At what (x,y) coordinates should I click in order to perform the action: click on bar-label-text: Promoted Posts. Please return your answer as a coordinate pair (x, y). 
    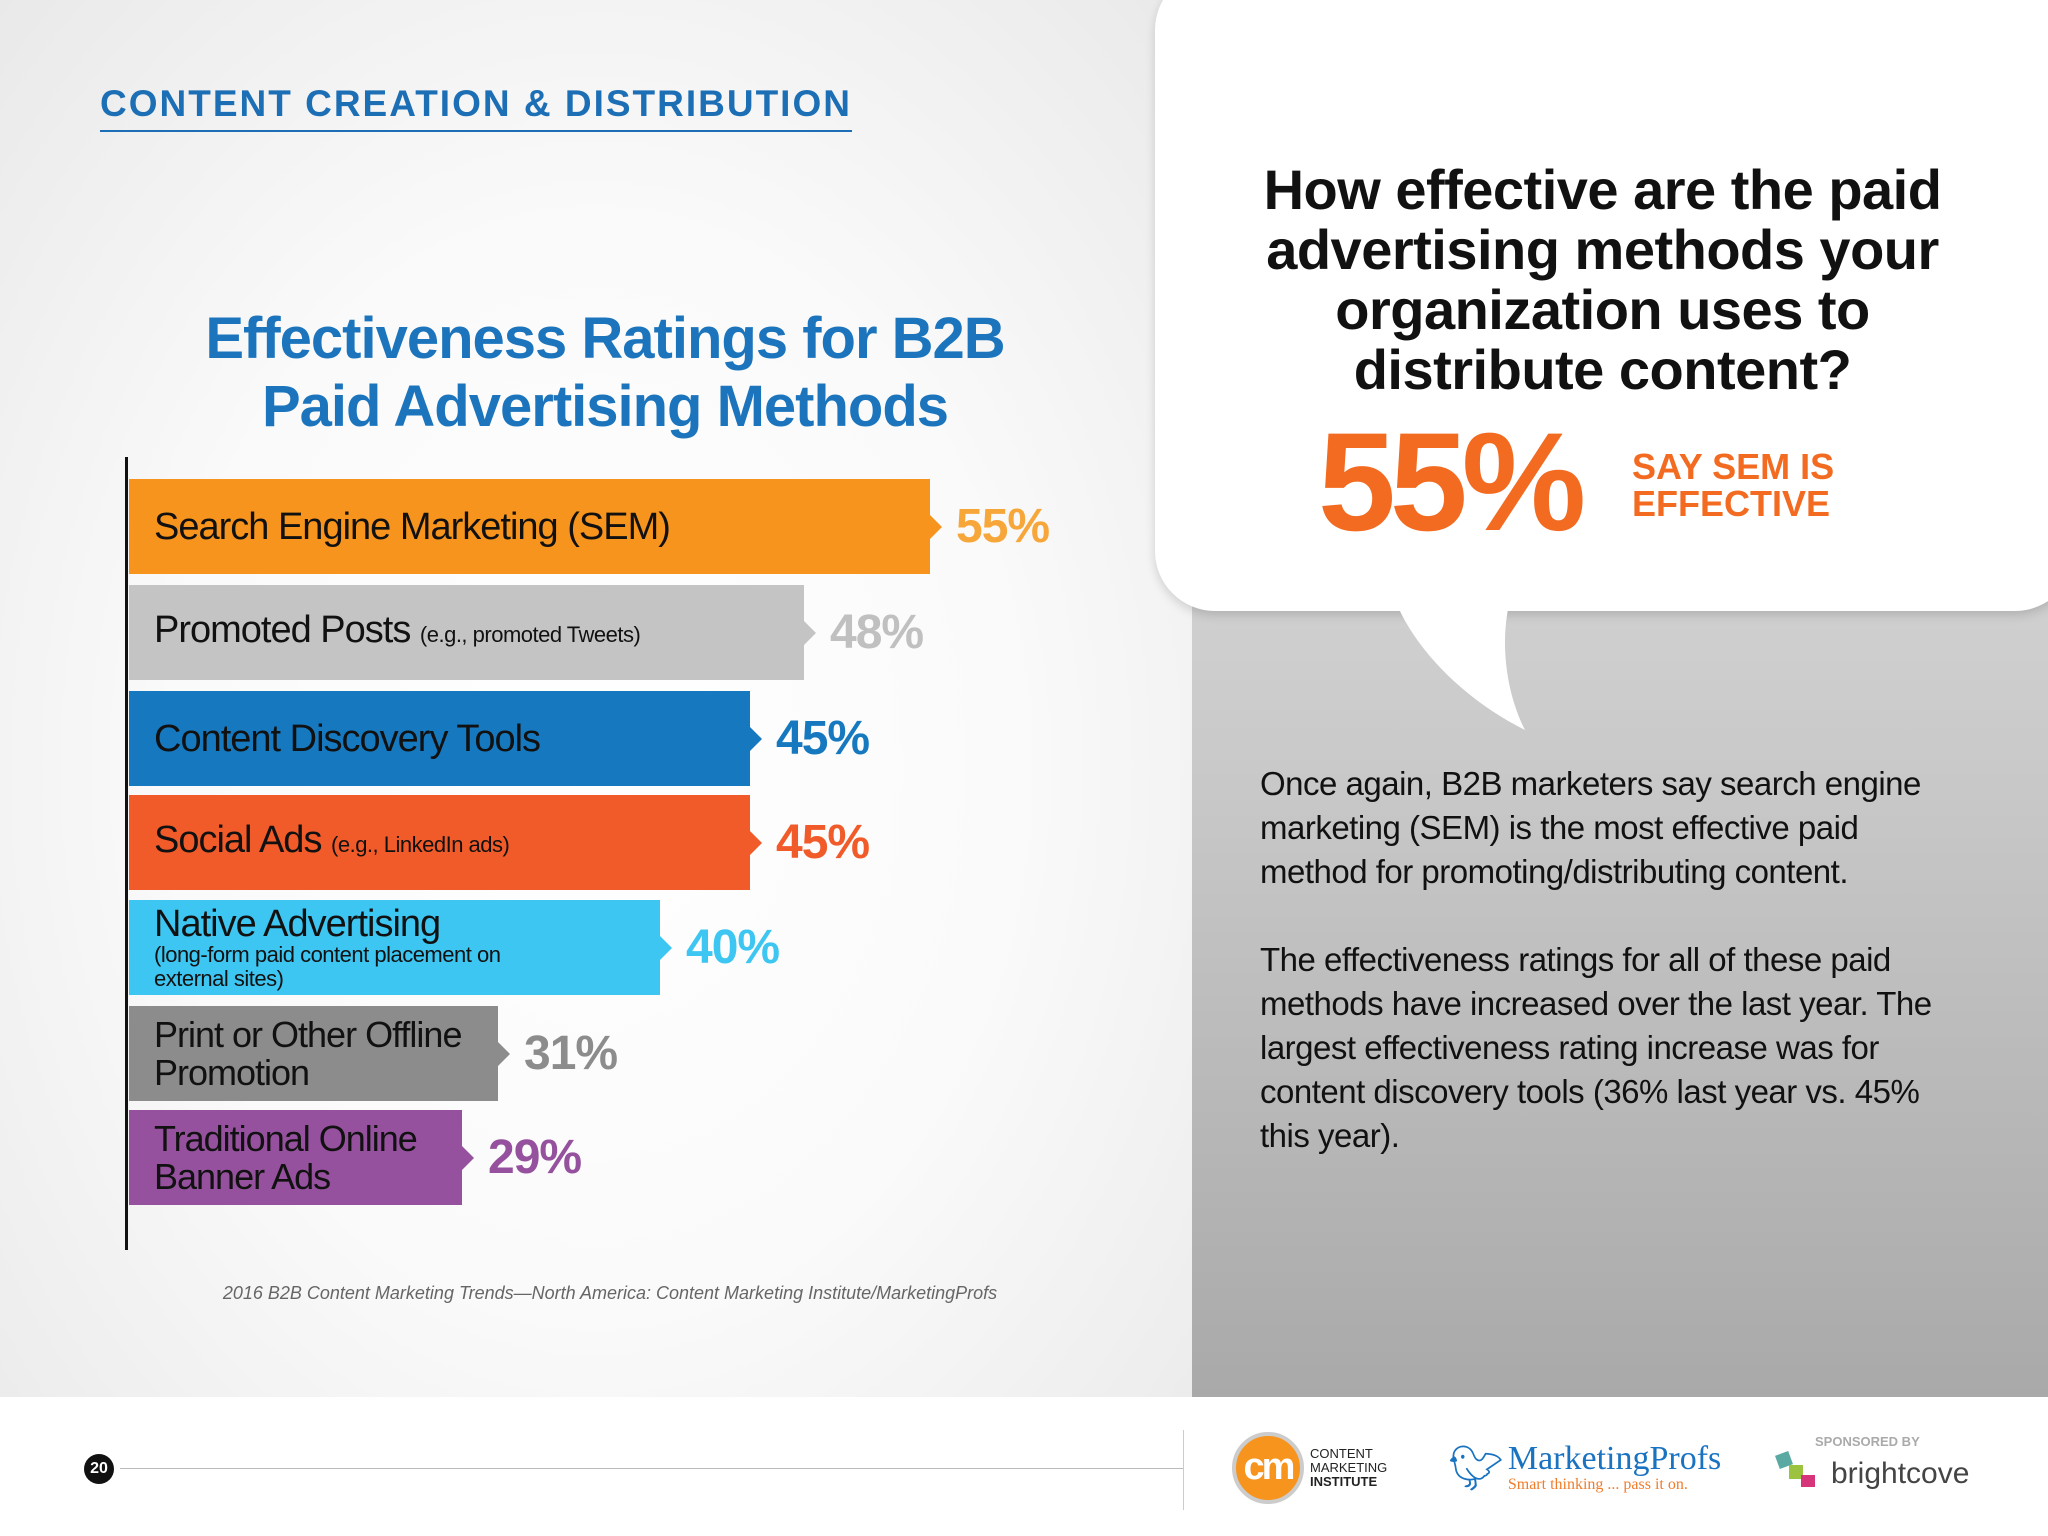
    Looking at the image, I should click on (282, 630).